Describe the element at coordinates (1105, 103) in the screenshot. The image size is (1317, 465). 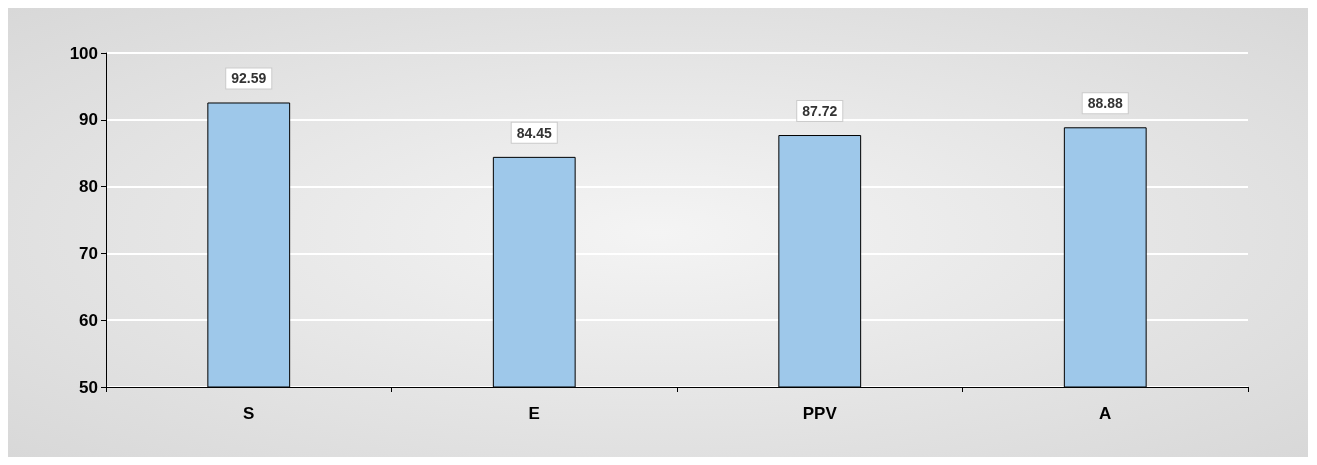
I see `data-label: 88.88` at that location.